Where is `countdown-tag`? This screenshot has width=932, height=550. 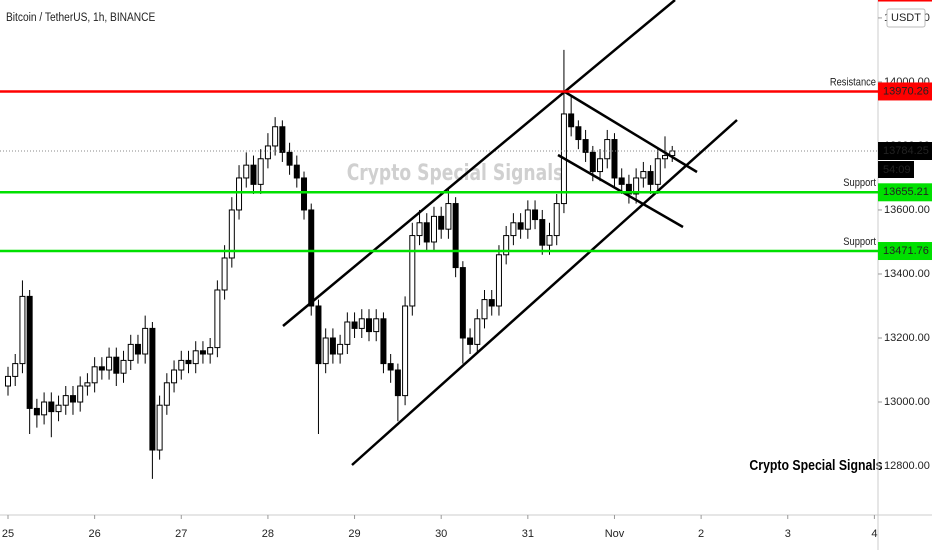 countdown-tag is located at coordinates (896, 169).